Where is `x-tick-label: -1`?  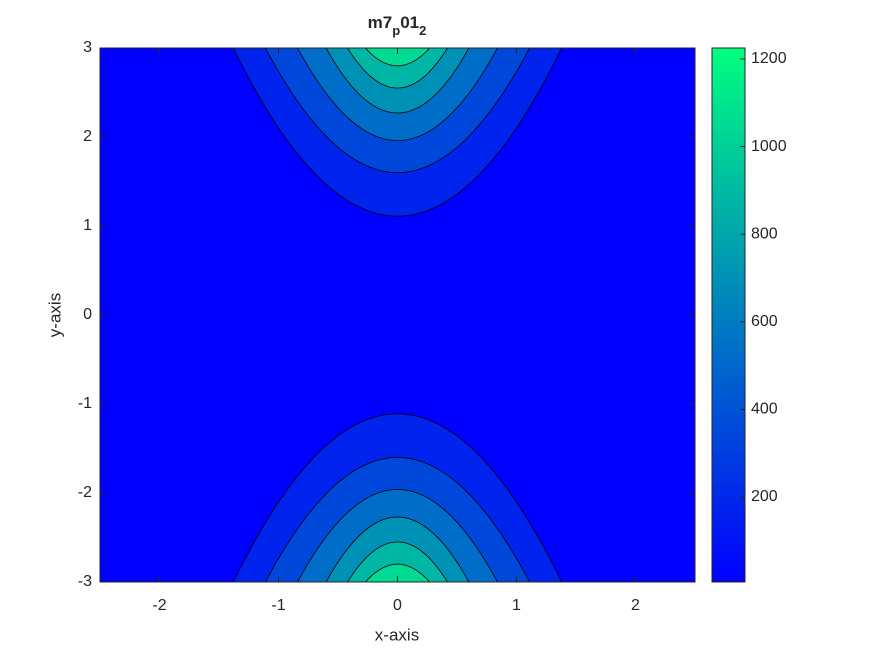
x-tick-label: -1 is located at coordinates (278, 605).